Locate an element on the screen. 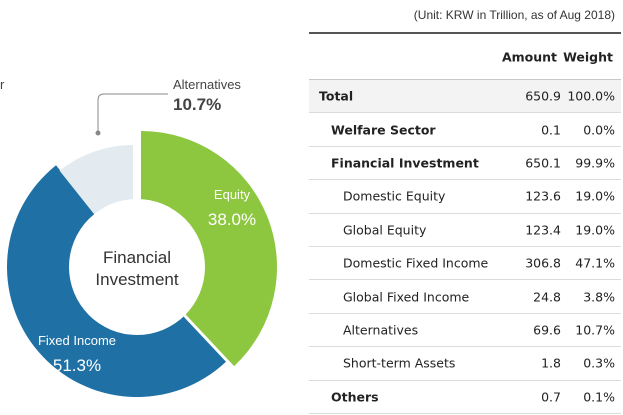 The image size is (623, 415). row-weight: 3.8% is located at coordinates (599, 297).